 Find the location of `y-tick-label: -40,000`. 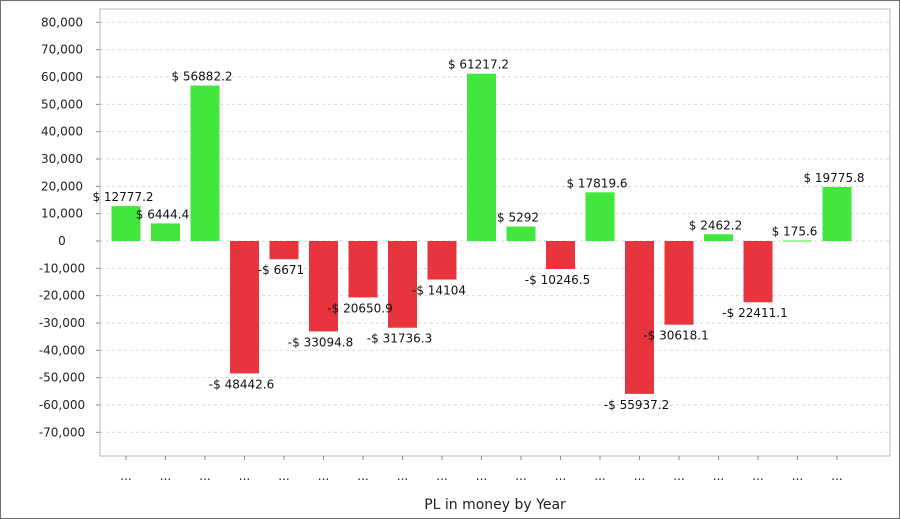

y-tick-label: -40,000 is located at coordinates (62, 350).